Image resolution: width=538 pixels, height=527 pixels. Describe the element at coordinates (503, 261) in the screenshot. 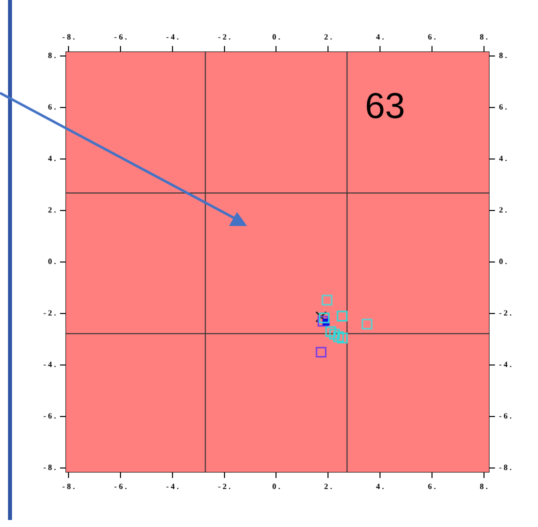

I see `y2-tick-label: 0 .` at that location.